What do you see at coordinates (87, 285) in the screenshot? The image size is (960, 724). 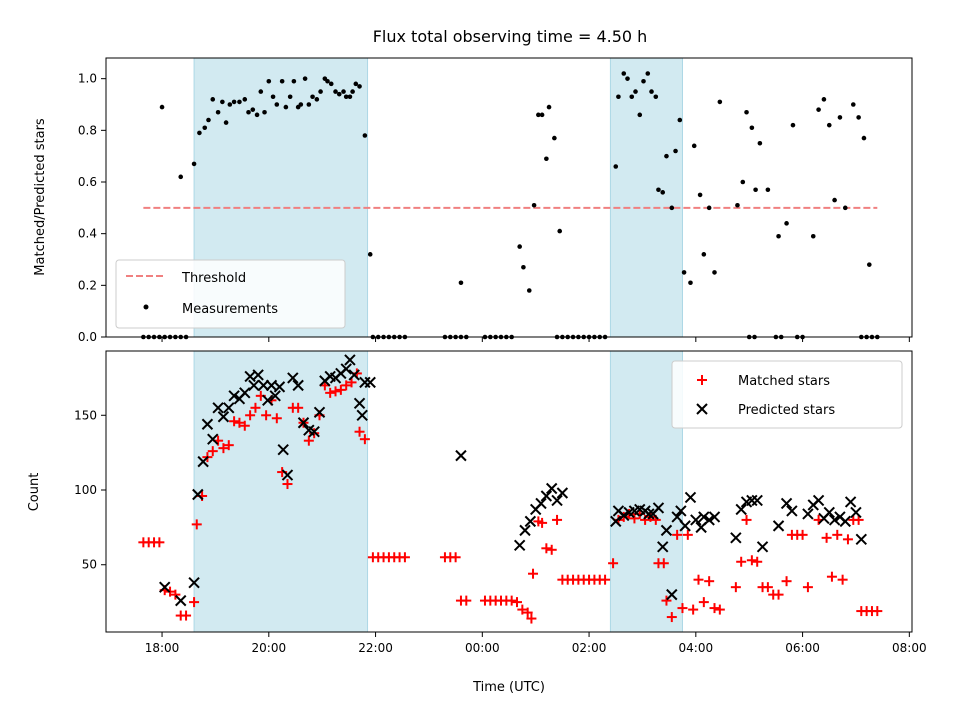 I see `y-tick-label: 0.2` at bounding box center [87, 285].